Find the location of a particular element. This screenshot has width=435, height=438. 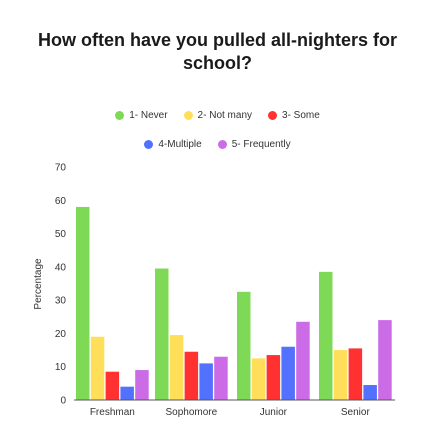

legend-label-never: 1- Never is located at coordinates (148, 115).